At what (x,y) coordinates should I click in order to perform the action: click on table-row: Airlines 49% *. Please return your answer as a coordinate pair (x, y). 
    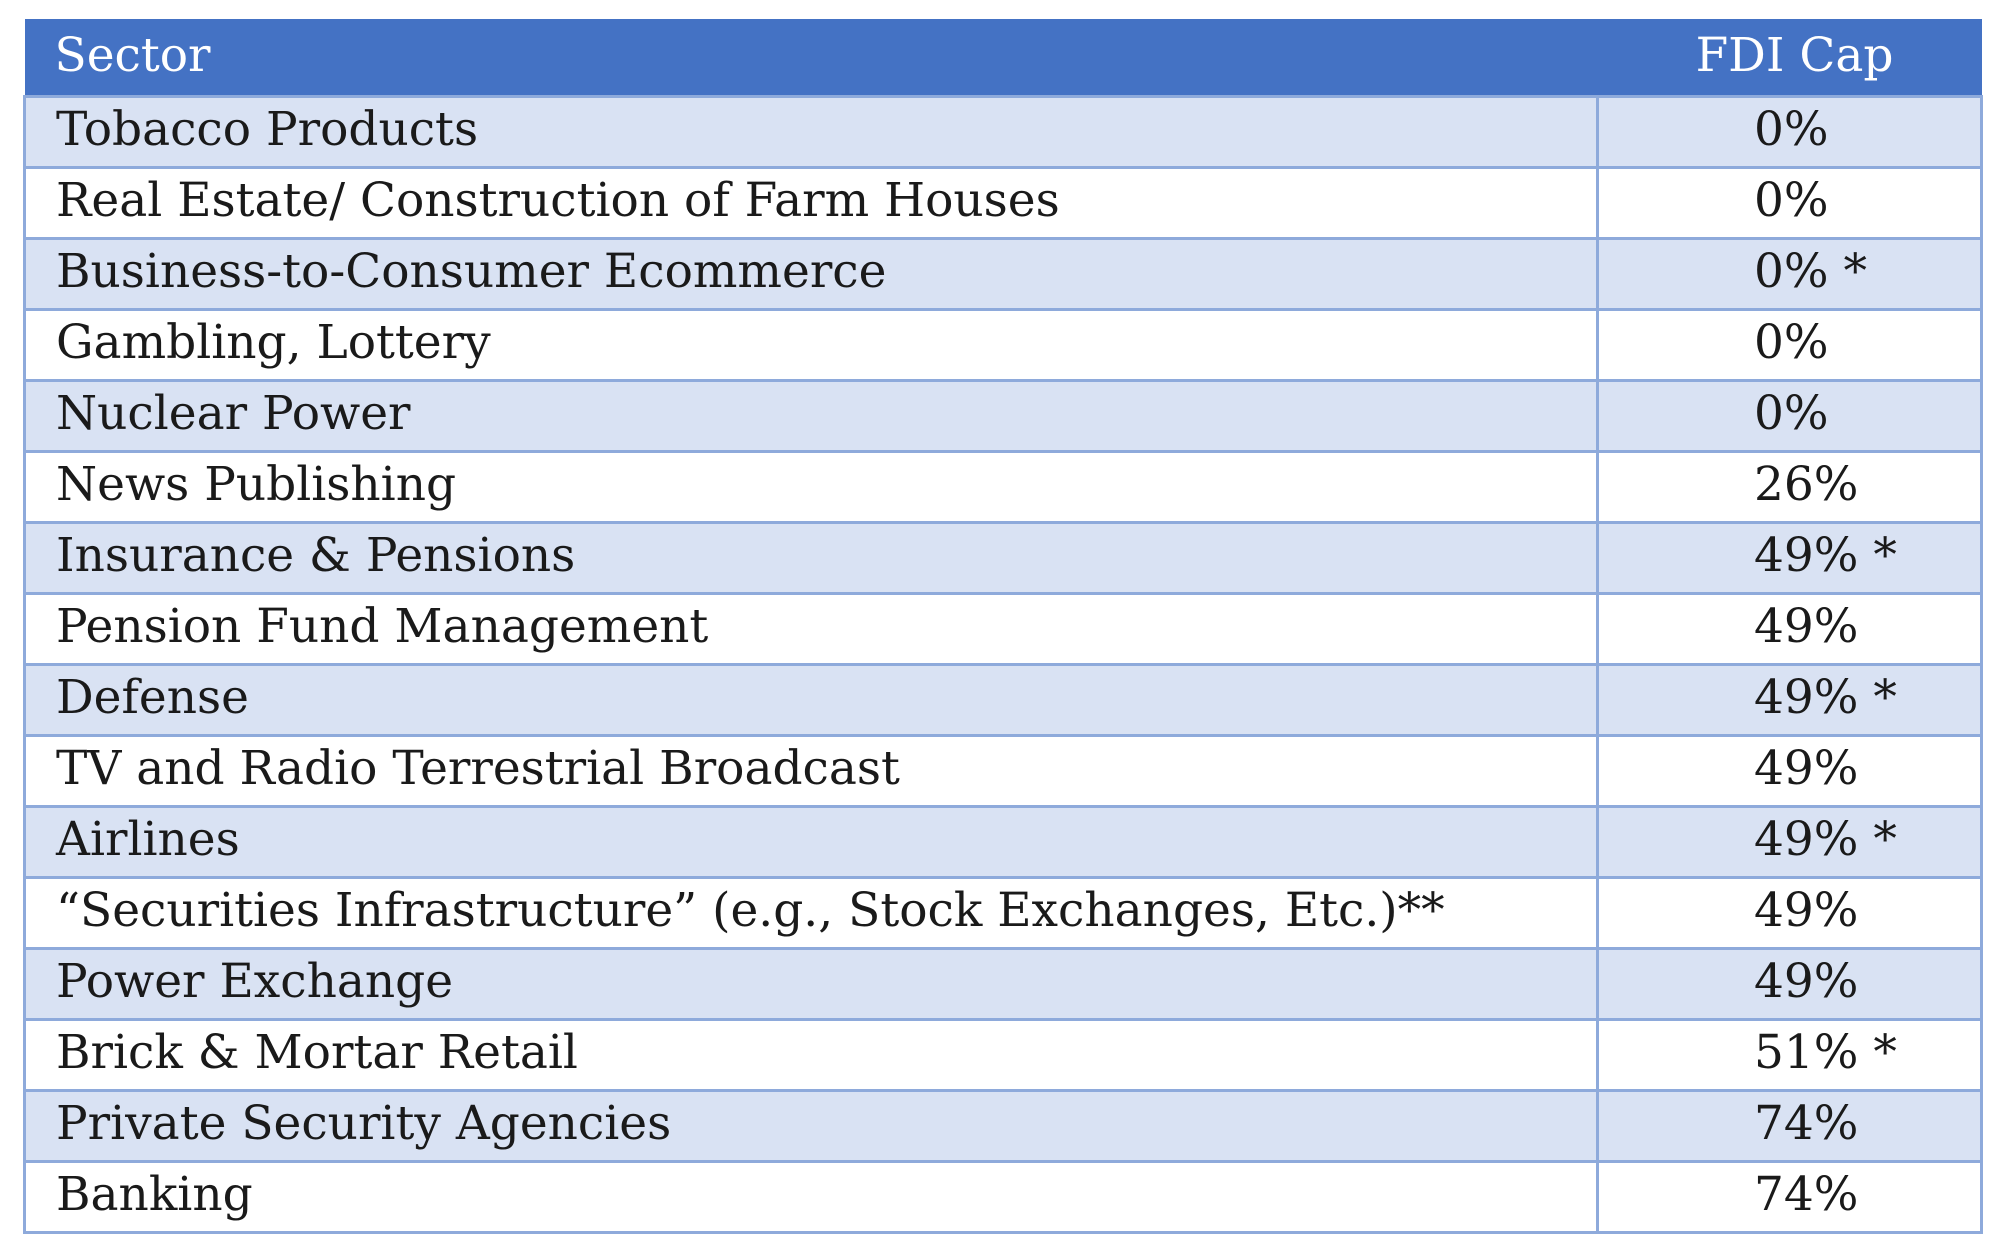
    Looking at the image, I should click on (1003, 842).